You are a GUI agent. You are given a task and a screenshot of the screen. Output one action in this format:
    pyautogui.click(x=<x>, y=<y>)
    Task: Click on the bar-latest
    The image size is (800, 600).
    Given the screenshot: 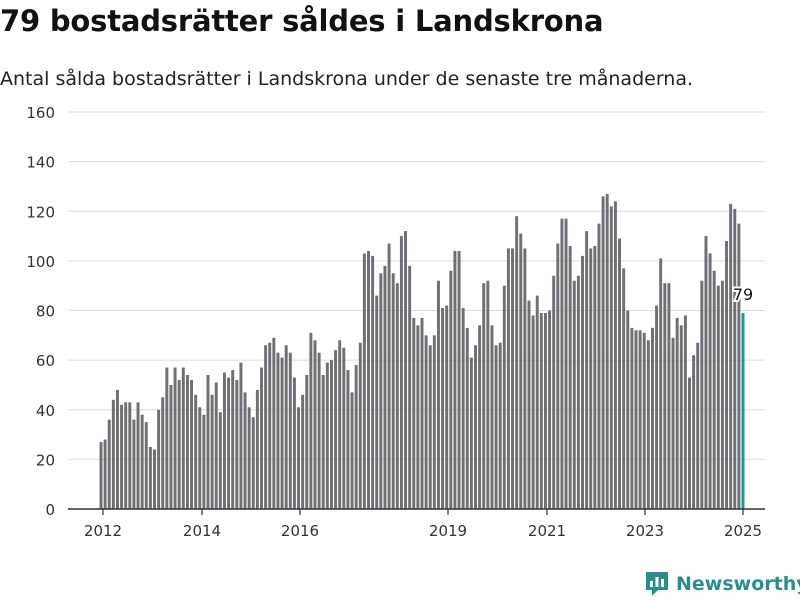 What is the action you would take?
    pyautogui.click(x=743, y=410)
    